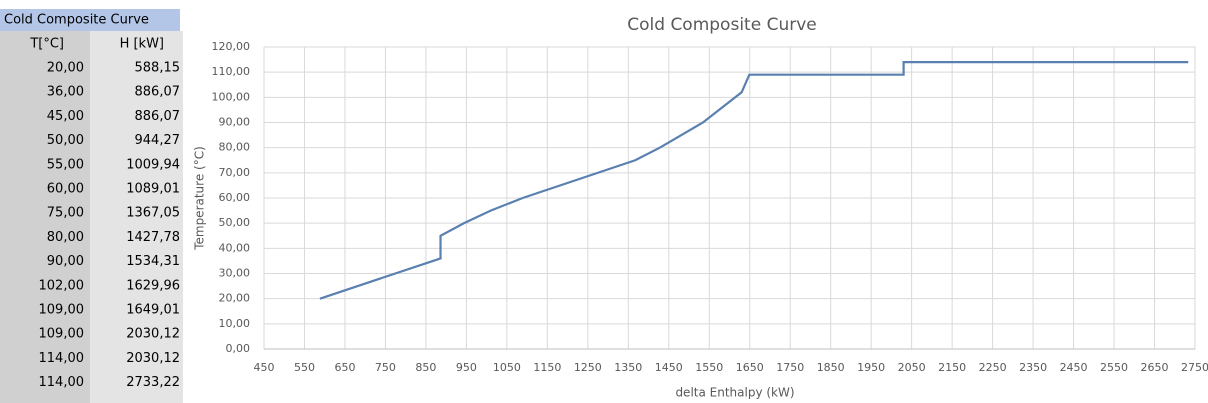 Image resolution: width=1208 pixels, height=403 pixels. I want to click on x-tick-label: 650, so click(344, 367).